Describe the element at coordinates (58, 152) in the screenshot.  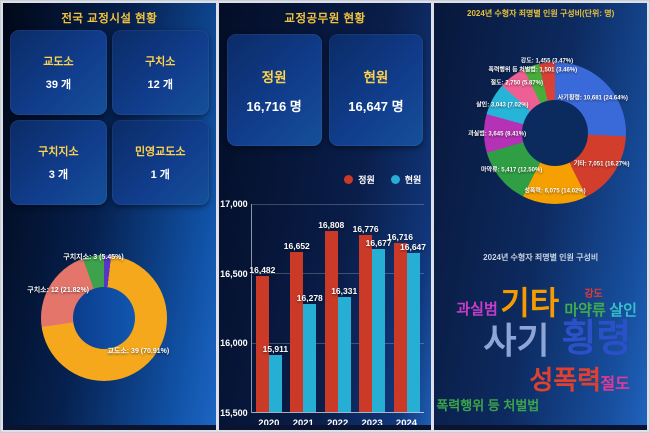
I see `card-label: 구치지소` at that location.